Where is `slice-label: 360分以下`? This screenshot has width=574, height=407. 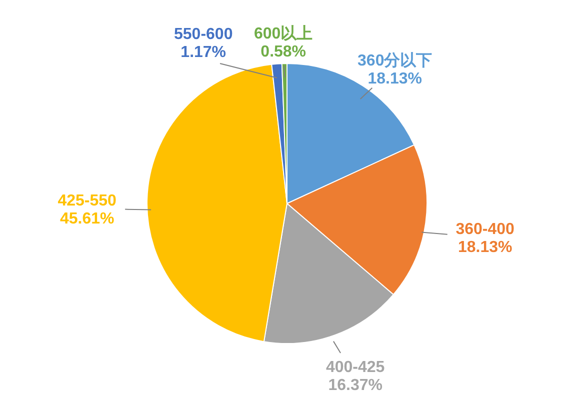
slice-label: 360分以下 is located at coordinates (395, 61).